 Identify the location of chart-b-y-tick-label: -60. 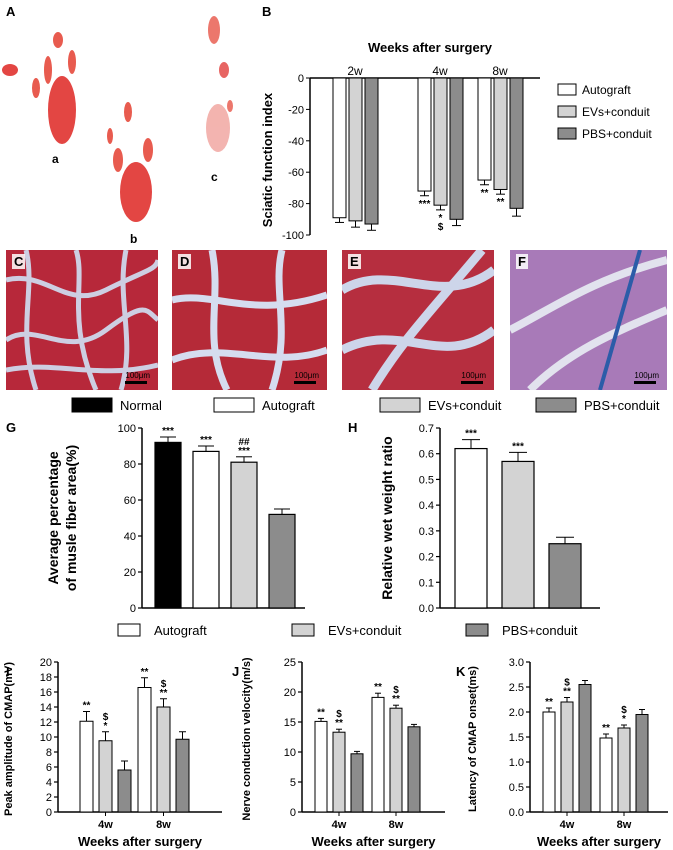
(296, 173).